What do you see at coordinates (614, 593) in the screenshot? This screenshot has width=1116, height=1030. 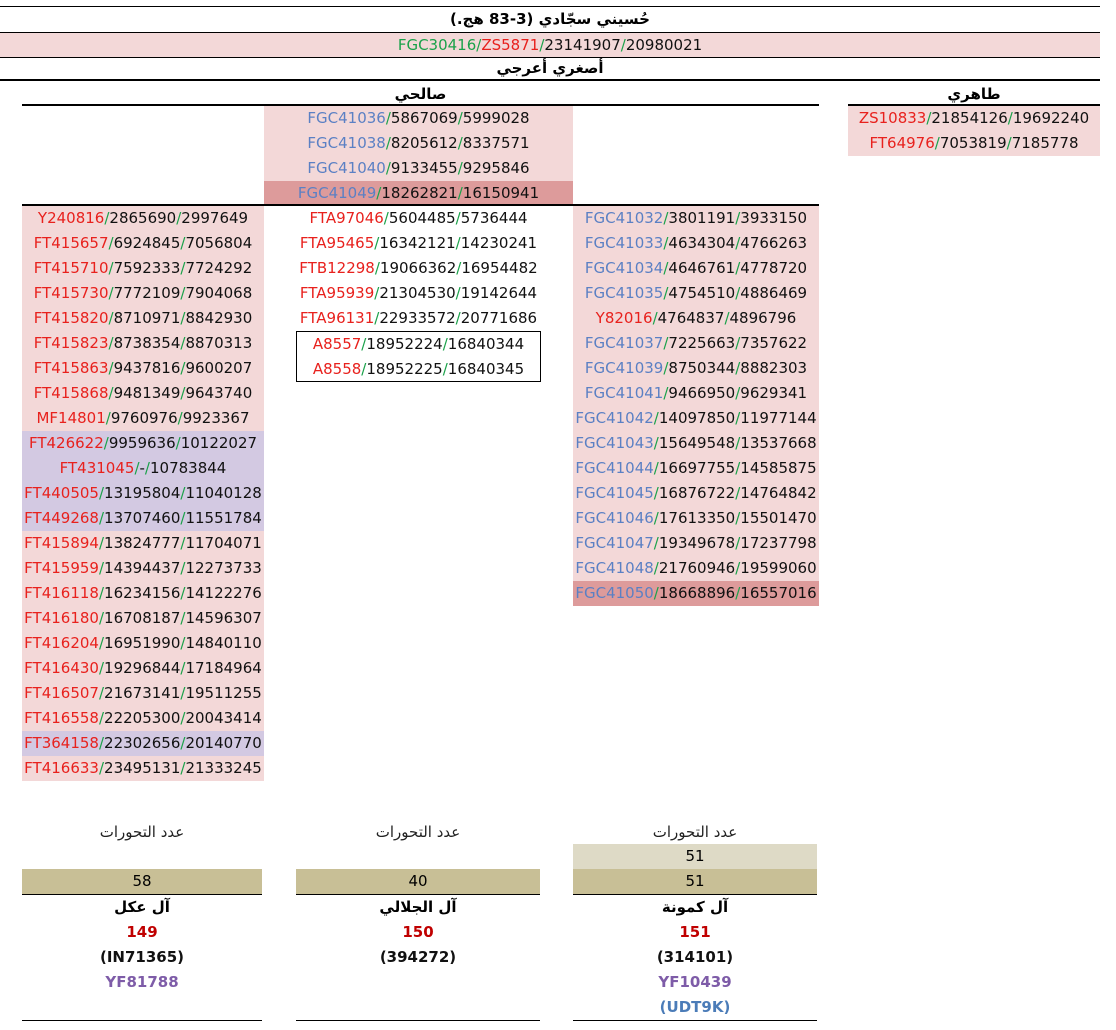 I see `snp-name: FGC41050` at bounding box center [614, 593].